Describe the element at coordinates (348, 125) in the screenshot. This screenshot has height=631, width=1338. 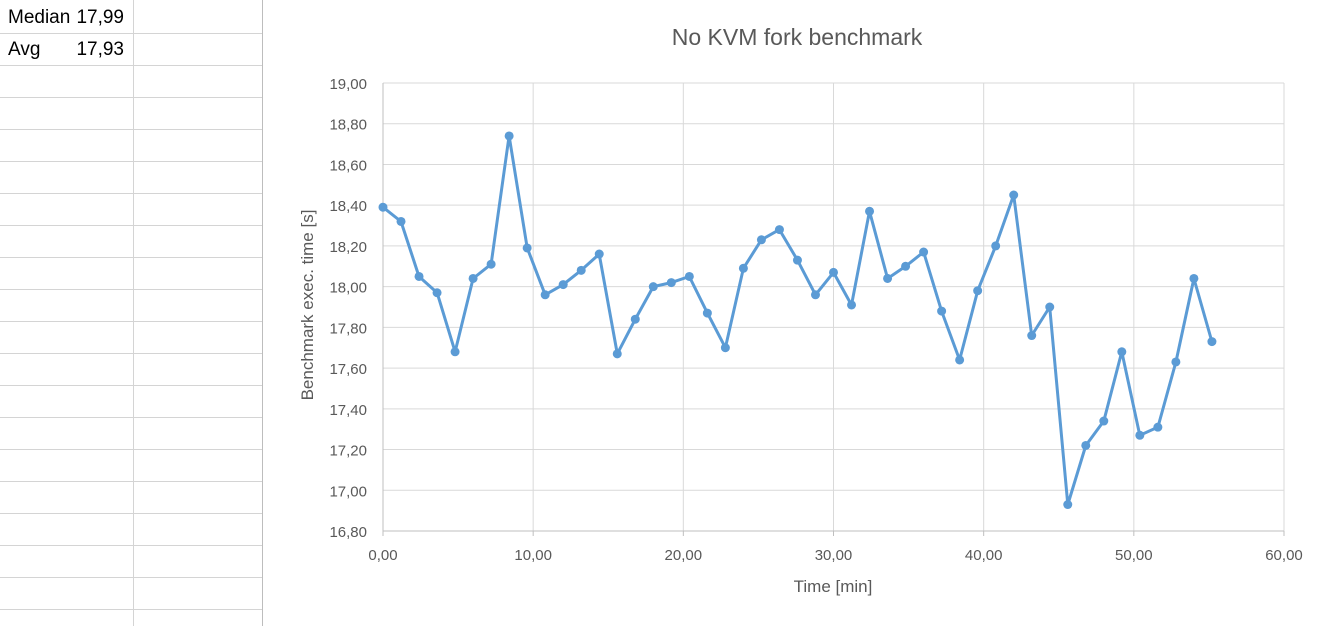
I see `y-tick-label: 18,80` at that location.